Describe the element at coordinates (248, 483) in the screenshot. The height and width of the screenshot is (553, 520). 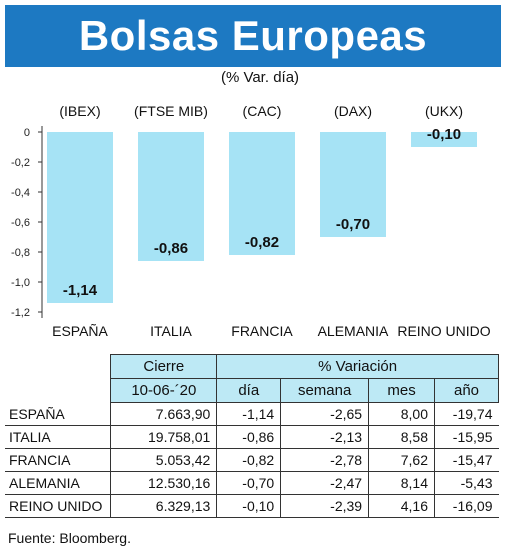
I see `row-dia: -0,70` at that location.